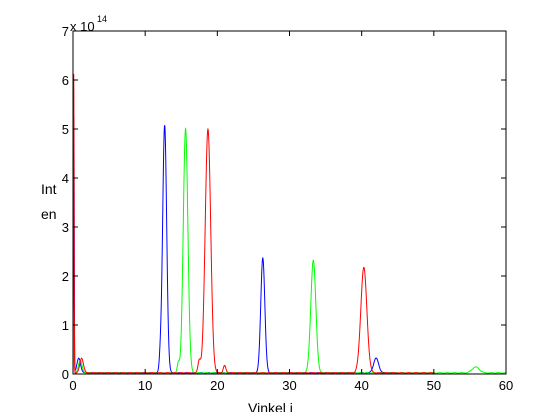 This screenshot has height=412, width=560. What do you see at coordinates (65, 325) in the screenshot?
I see `y-tick-label: 1` at bounding box center [65, 325].